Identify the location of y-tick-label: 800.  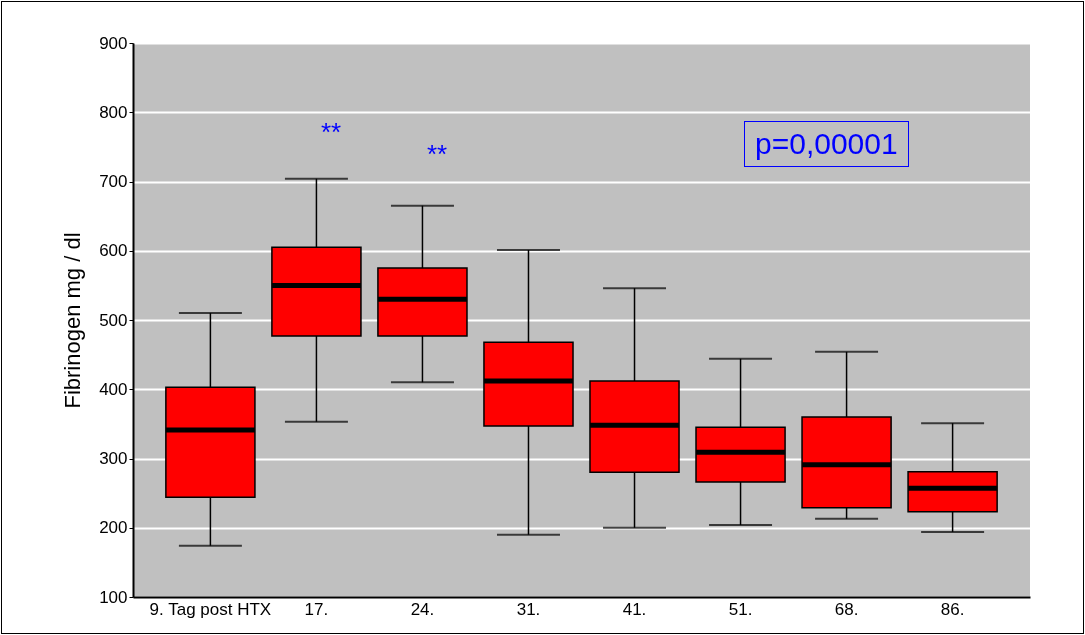
(113, 112).